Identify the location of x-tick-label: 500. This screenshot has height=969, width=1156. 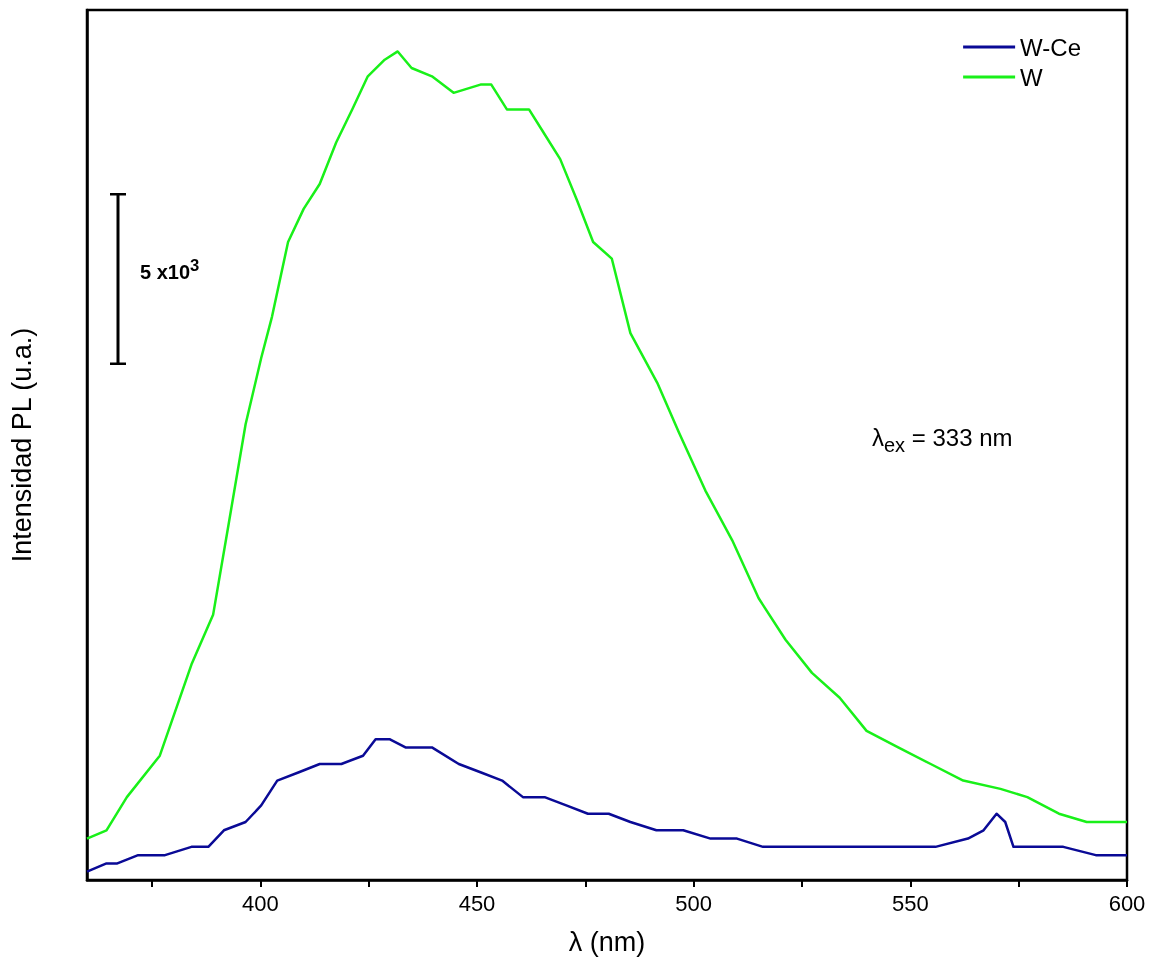
(694, 903).